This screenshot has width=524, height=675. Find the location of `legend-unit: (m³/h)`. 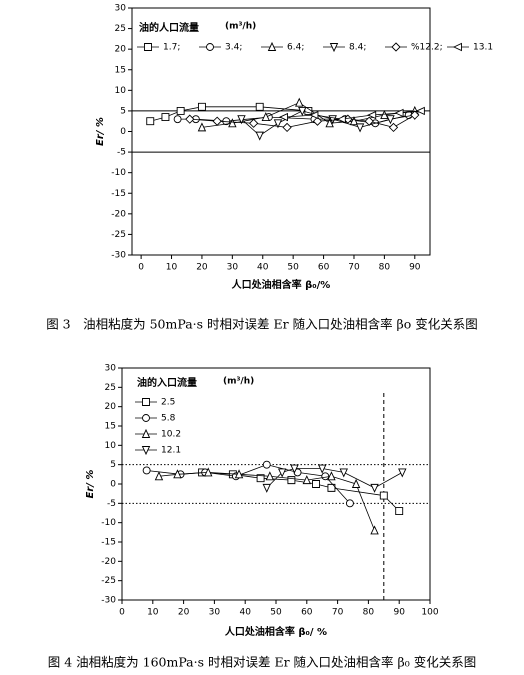

legend-unit: (m³/h) is located at coordinates (238, 382).